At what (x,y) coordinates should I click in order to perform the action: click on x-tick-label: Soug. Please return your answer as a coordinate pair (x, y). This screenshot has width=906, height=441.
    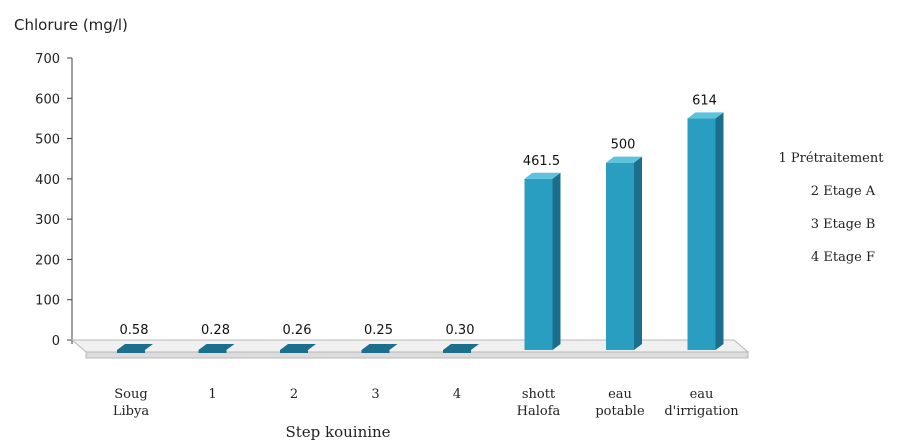
    Looking at the image, I should click on (130, 394).